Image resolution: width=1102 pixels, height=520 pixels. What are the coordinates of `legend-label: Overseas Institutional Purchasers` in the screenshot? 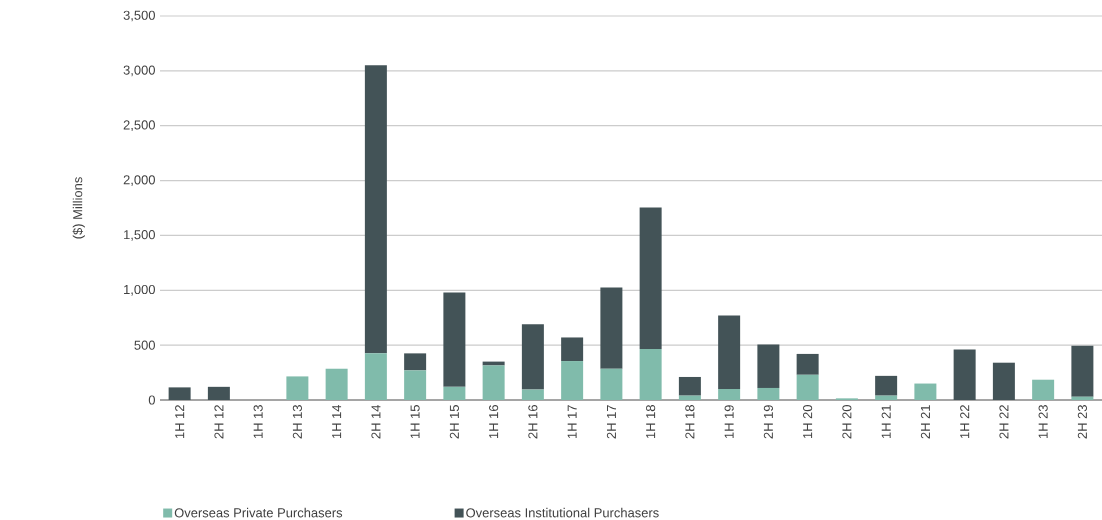 It's located at (562, 512).